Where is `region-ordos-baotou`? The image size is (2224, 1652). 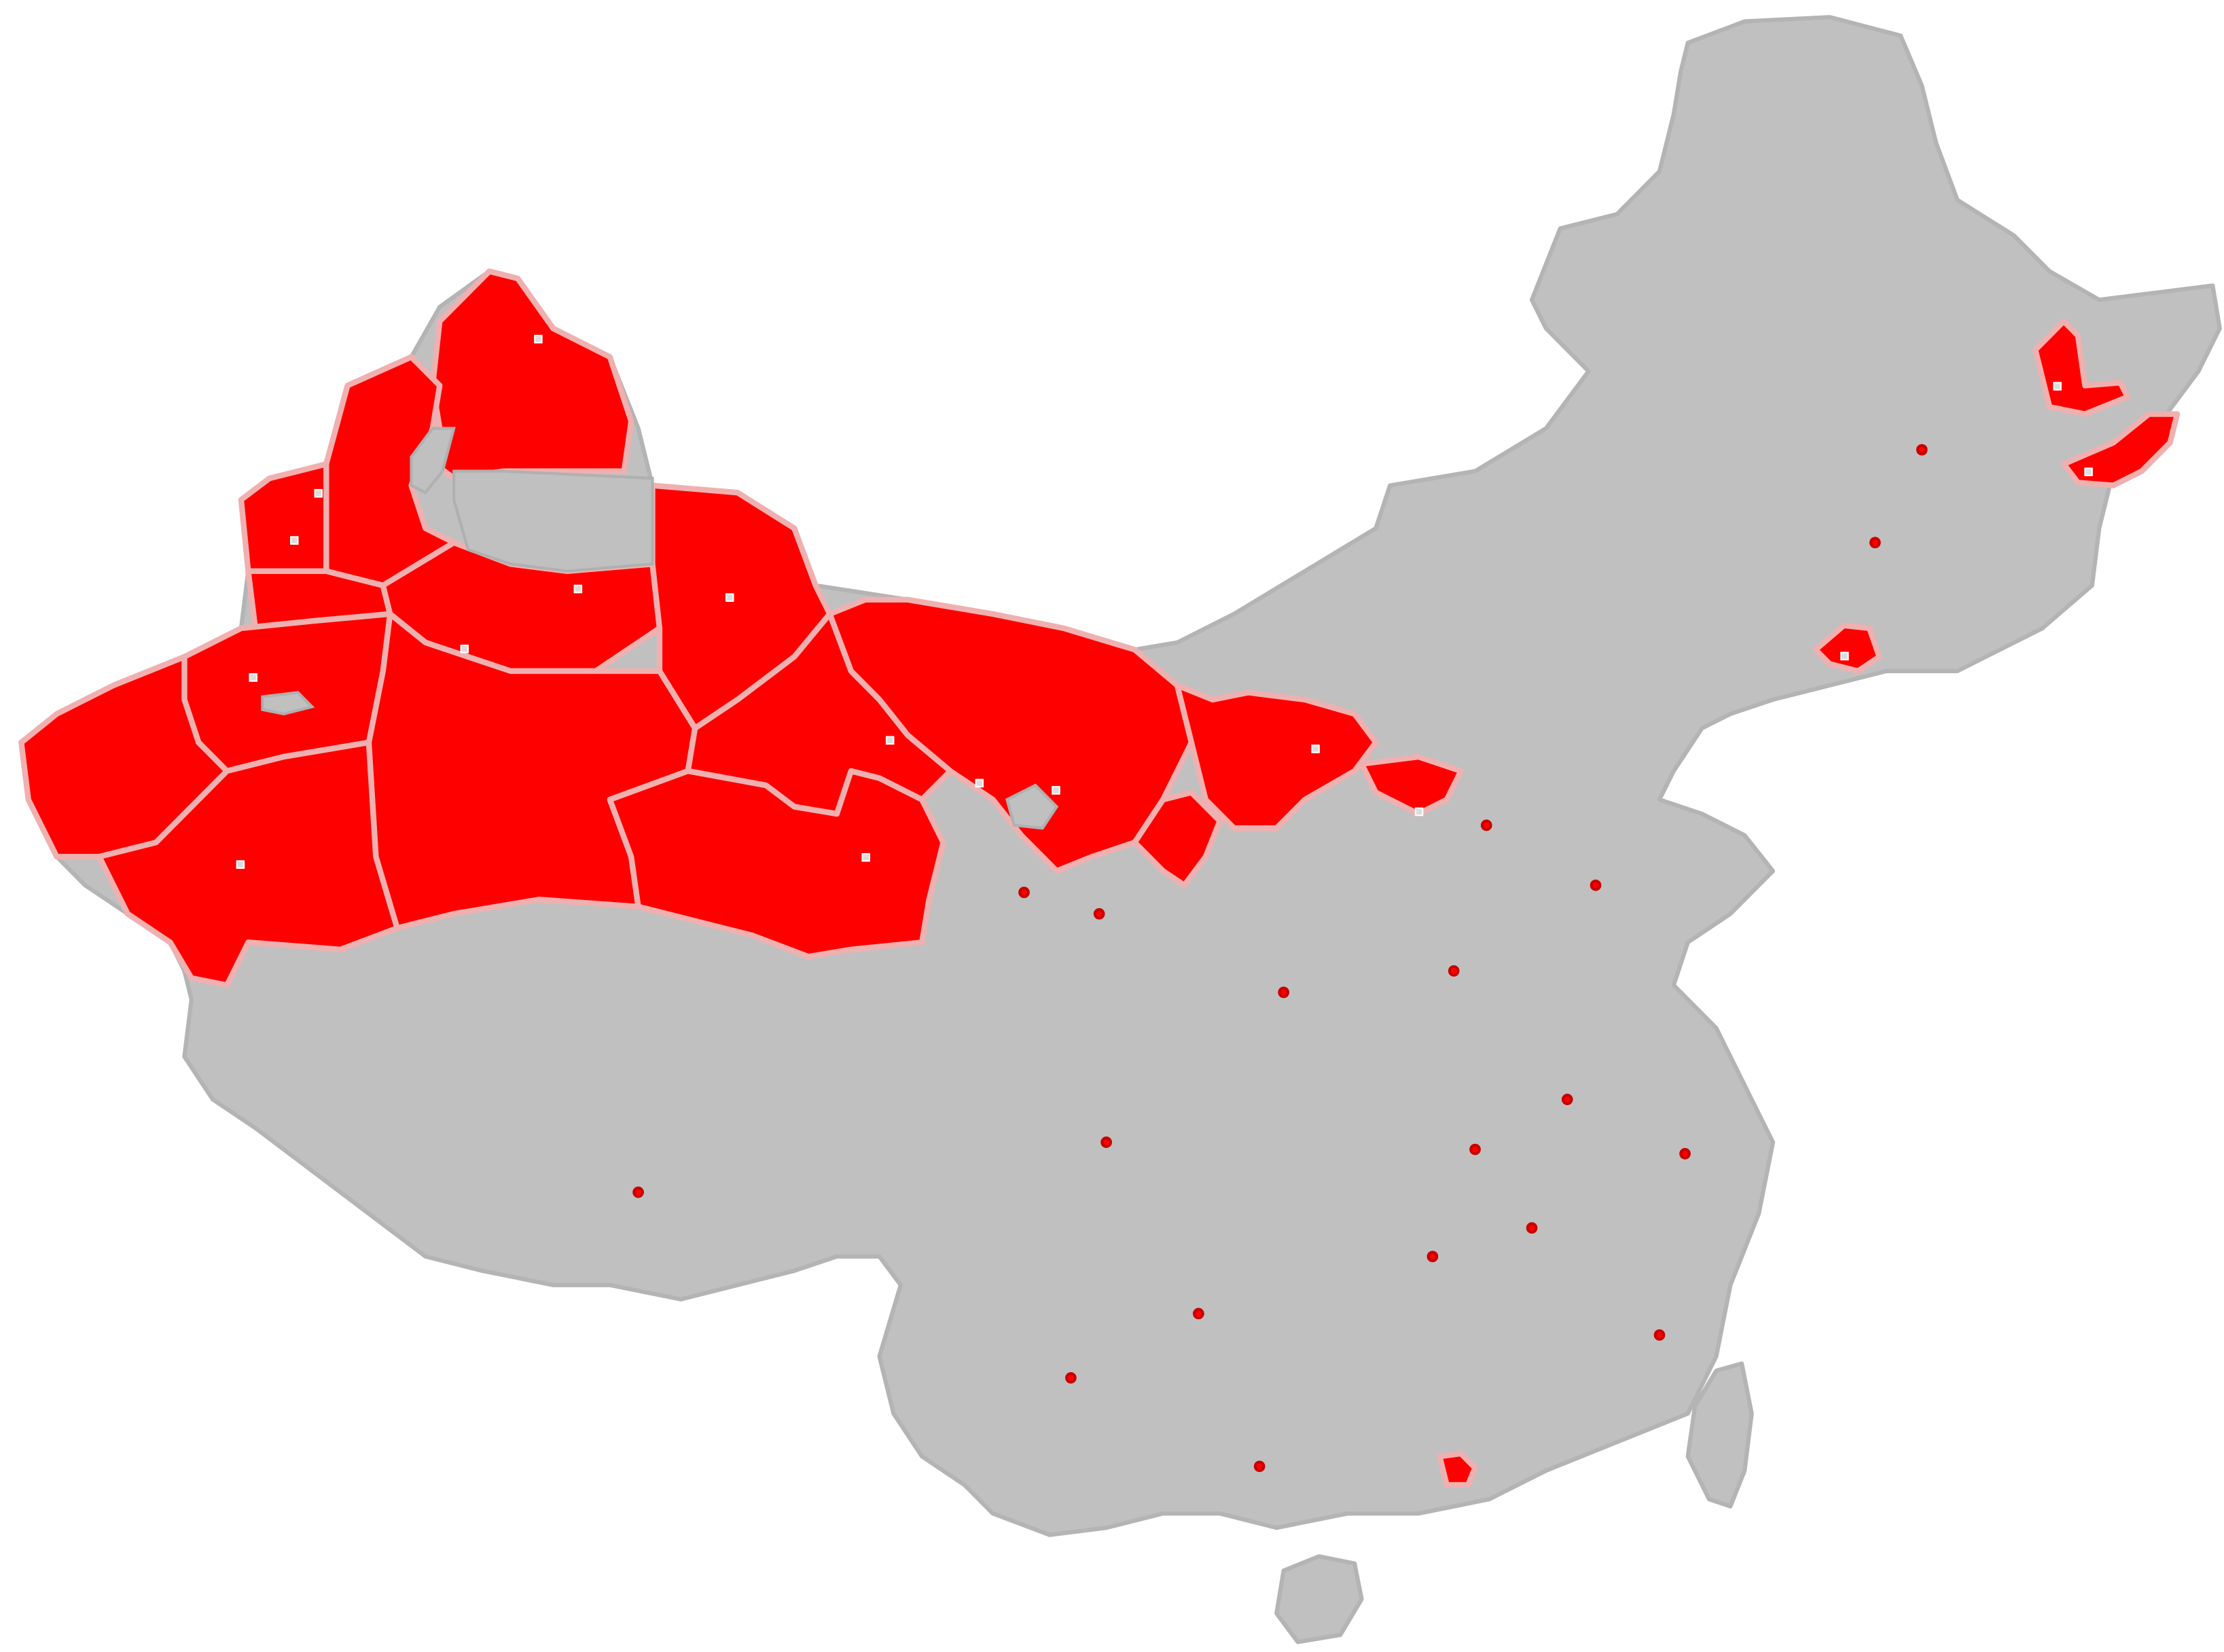
region-ordos-baotou is located at coordinates (1276, 756).